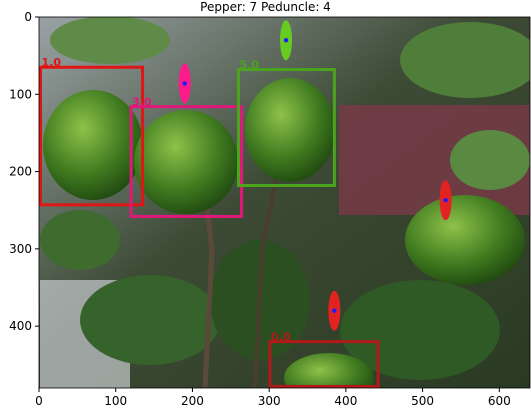 Image resolution: width=531 pixels, height=413 pixels. What do you see at coordinates (499, 401) in the screenshot?
I see `x-tick-label: 600` at bounding box center [499, 401].